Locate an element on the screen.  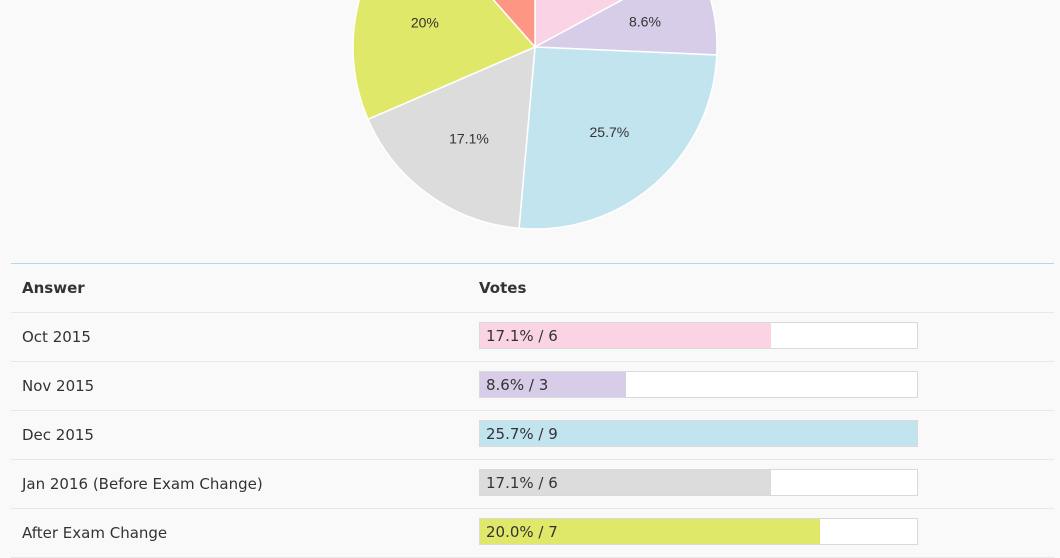
vote-bar-text: 20.0% / 7 is located at coordinates (522, 531).